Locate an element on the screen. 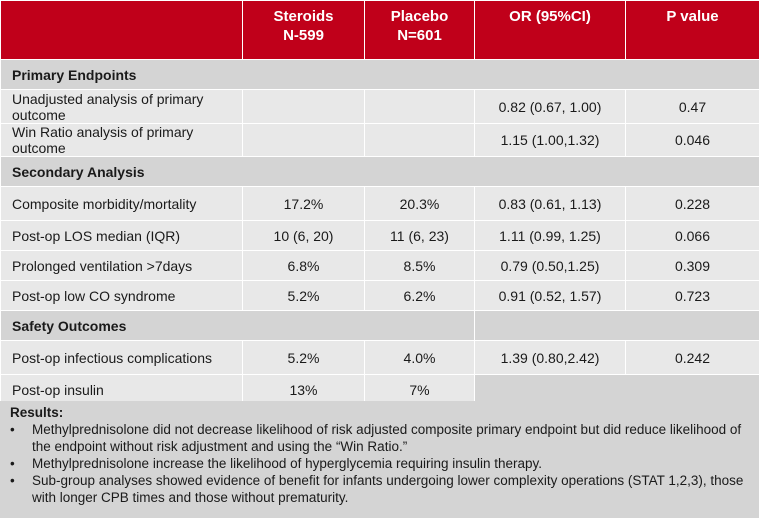 The height and width of the screenshot is (518, 759). header-steroids: Steroids N-599 is located at coordinates (303, 30).